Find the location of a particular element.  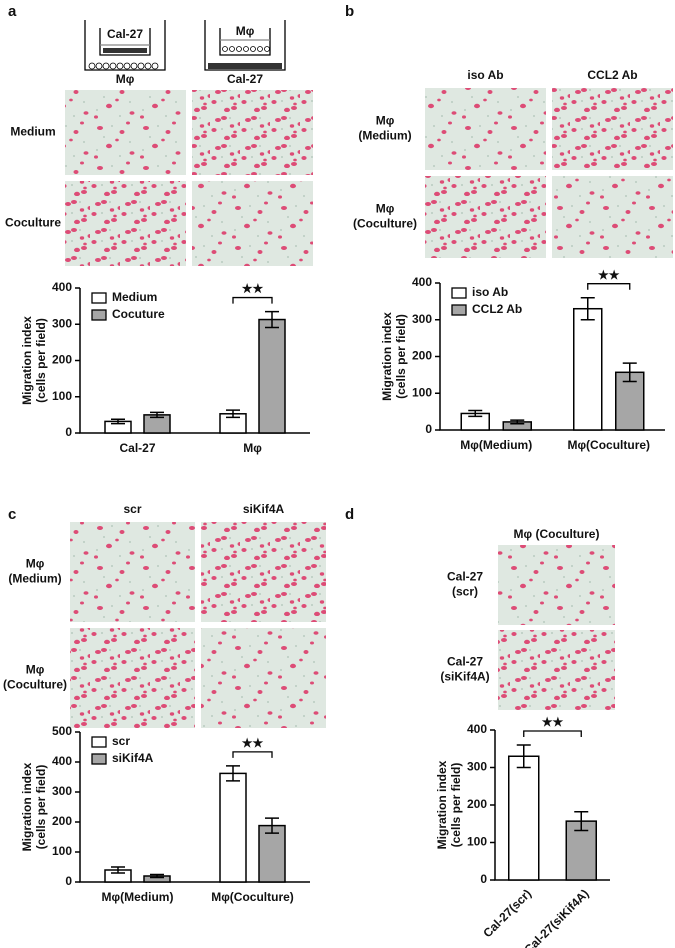

column-label: Mφ (Coculture) is located at coordinates (557, 534).